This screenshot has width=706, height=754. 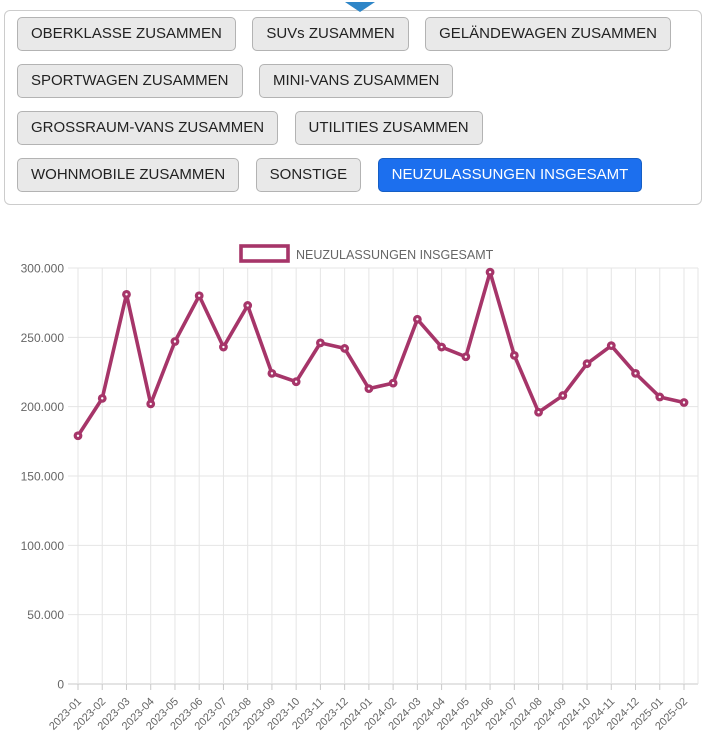 I want to click on y-axis-label: 150.000, so click(x=43, y=477).